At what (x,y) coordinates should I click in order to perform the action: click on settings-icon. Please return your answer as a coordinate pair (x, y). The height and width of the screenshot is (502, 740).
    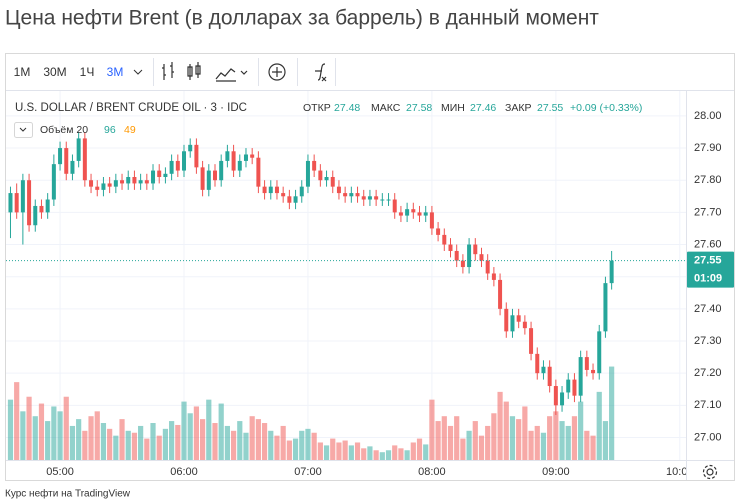
    Looking at the image, I should click on (710, 472).